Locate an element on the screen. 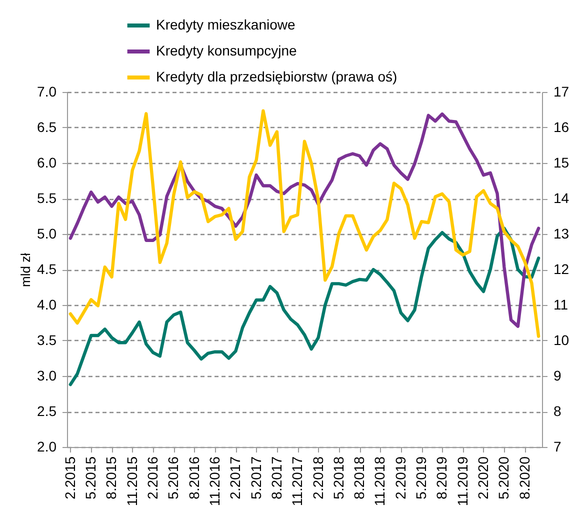  x-tick-label: 11.2015 is located at coordinates (132, 481).